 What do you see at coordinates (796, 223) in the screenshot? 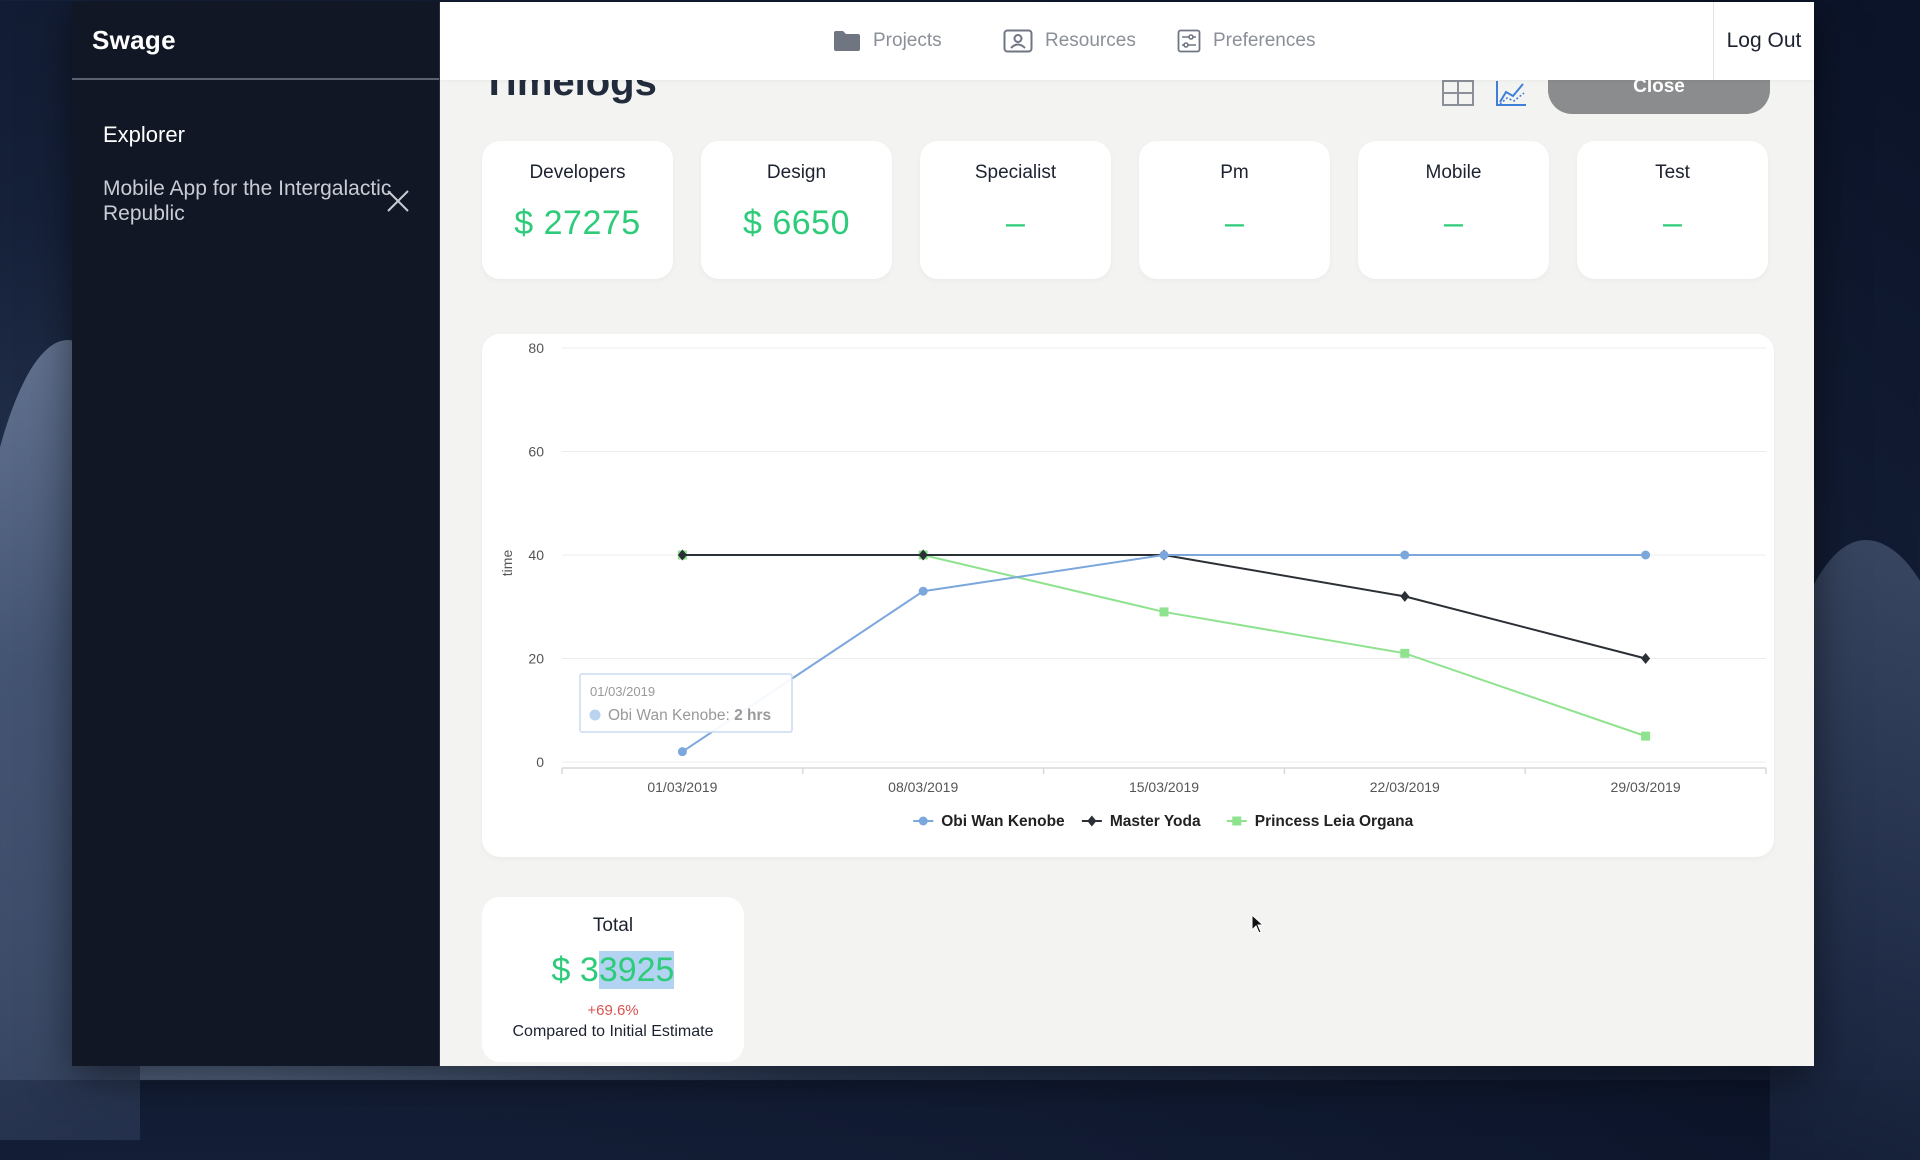
I see `card-value: $ 6650` at bounding box center [796, 223].